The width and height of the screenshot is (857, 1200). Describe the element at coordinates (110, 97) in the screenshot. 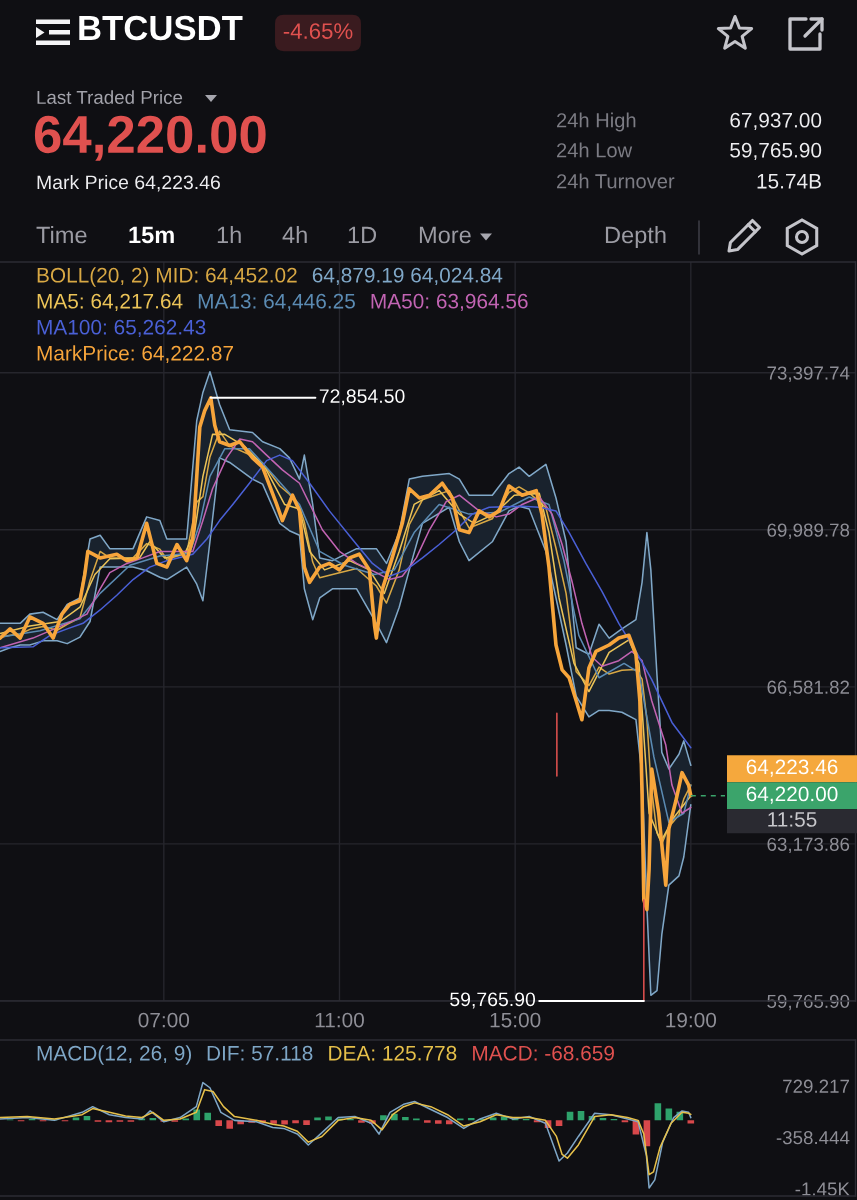

I see `text: Last Traded Price` at that location.